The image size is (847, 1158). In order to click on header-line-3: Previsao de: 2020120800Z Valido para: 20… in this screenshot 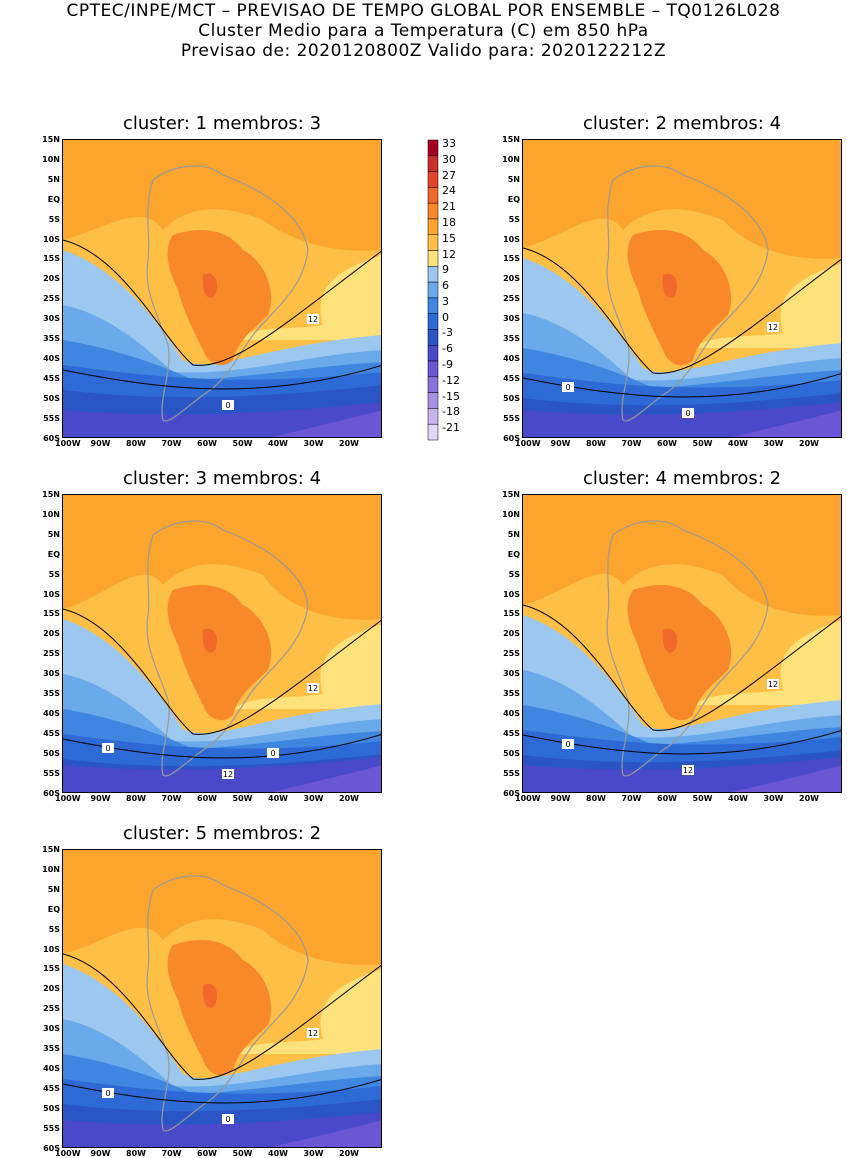, I will do `click(423, 51)`.